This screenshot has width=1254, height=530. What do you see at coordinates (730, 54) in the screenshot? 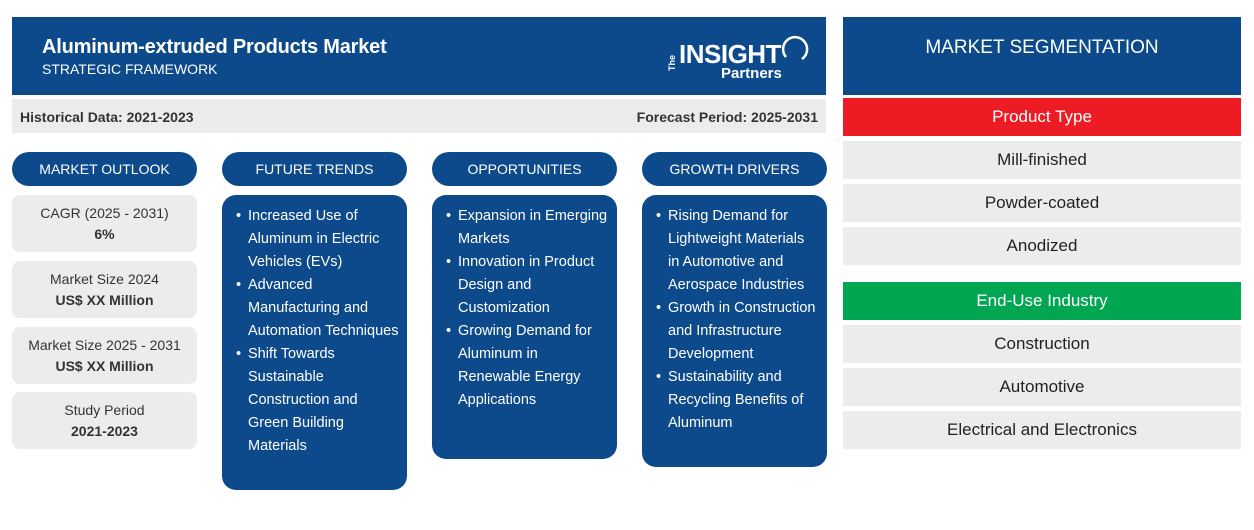
I see `logo-insight-text: INSIGHT` at bounding box center [730, 54].